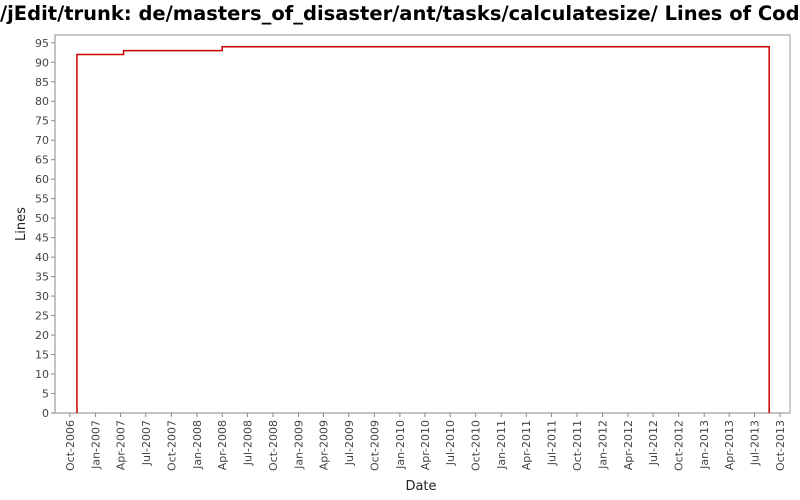 The width and height of the screenshot is (800, 500). I want to click on y-axis-label: Lines, so click(21, 224).